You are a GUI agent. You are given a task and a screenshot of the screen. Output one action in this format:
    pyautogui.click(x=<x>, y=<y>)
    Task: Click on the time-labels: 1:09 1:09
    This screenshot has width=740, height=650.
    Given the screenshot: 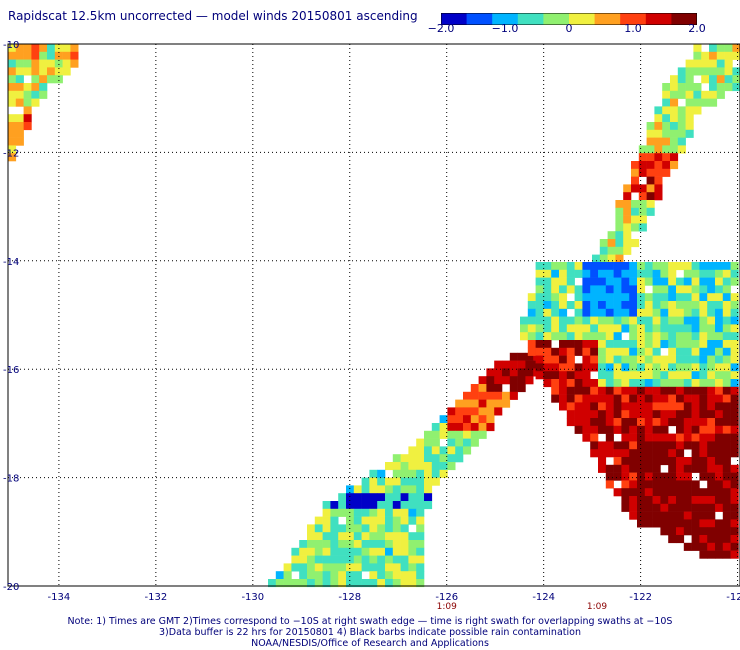 What is the action you would take?
    pyautogui.click(x=522, y=607)
    